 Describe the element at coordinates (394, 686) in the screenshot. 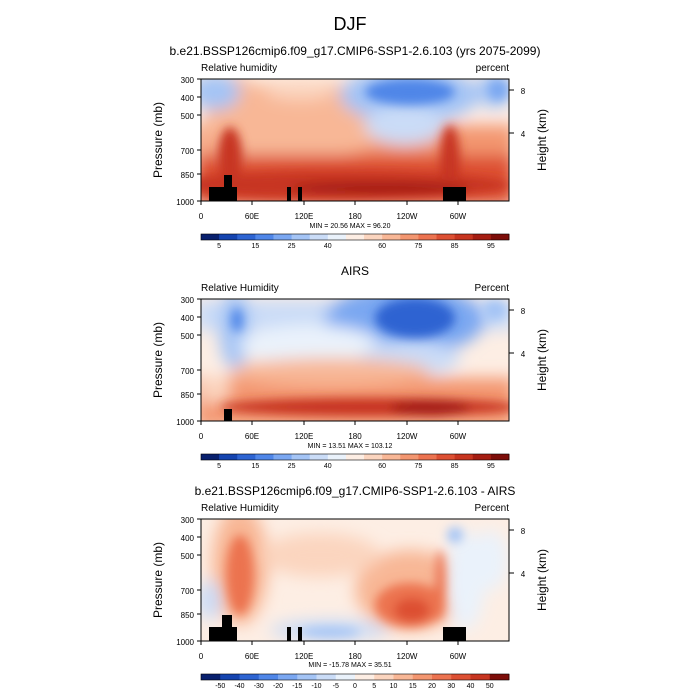

I see `colorbar-label: 10` at that location.